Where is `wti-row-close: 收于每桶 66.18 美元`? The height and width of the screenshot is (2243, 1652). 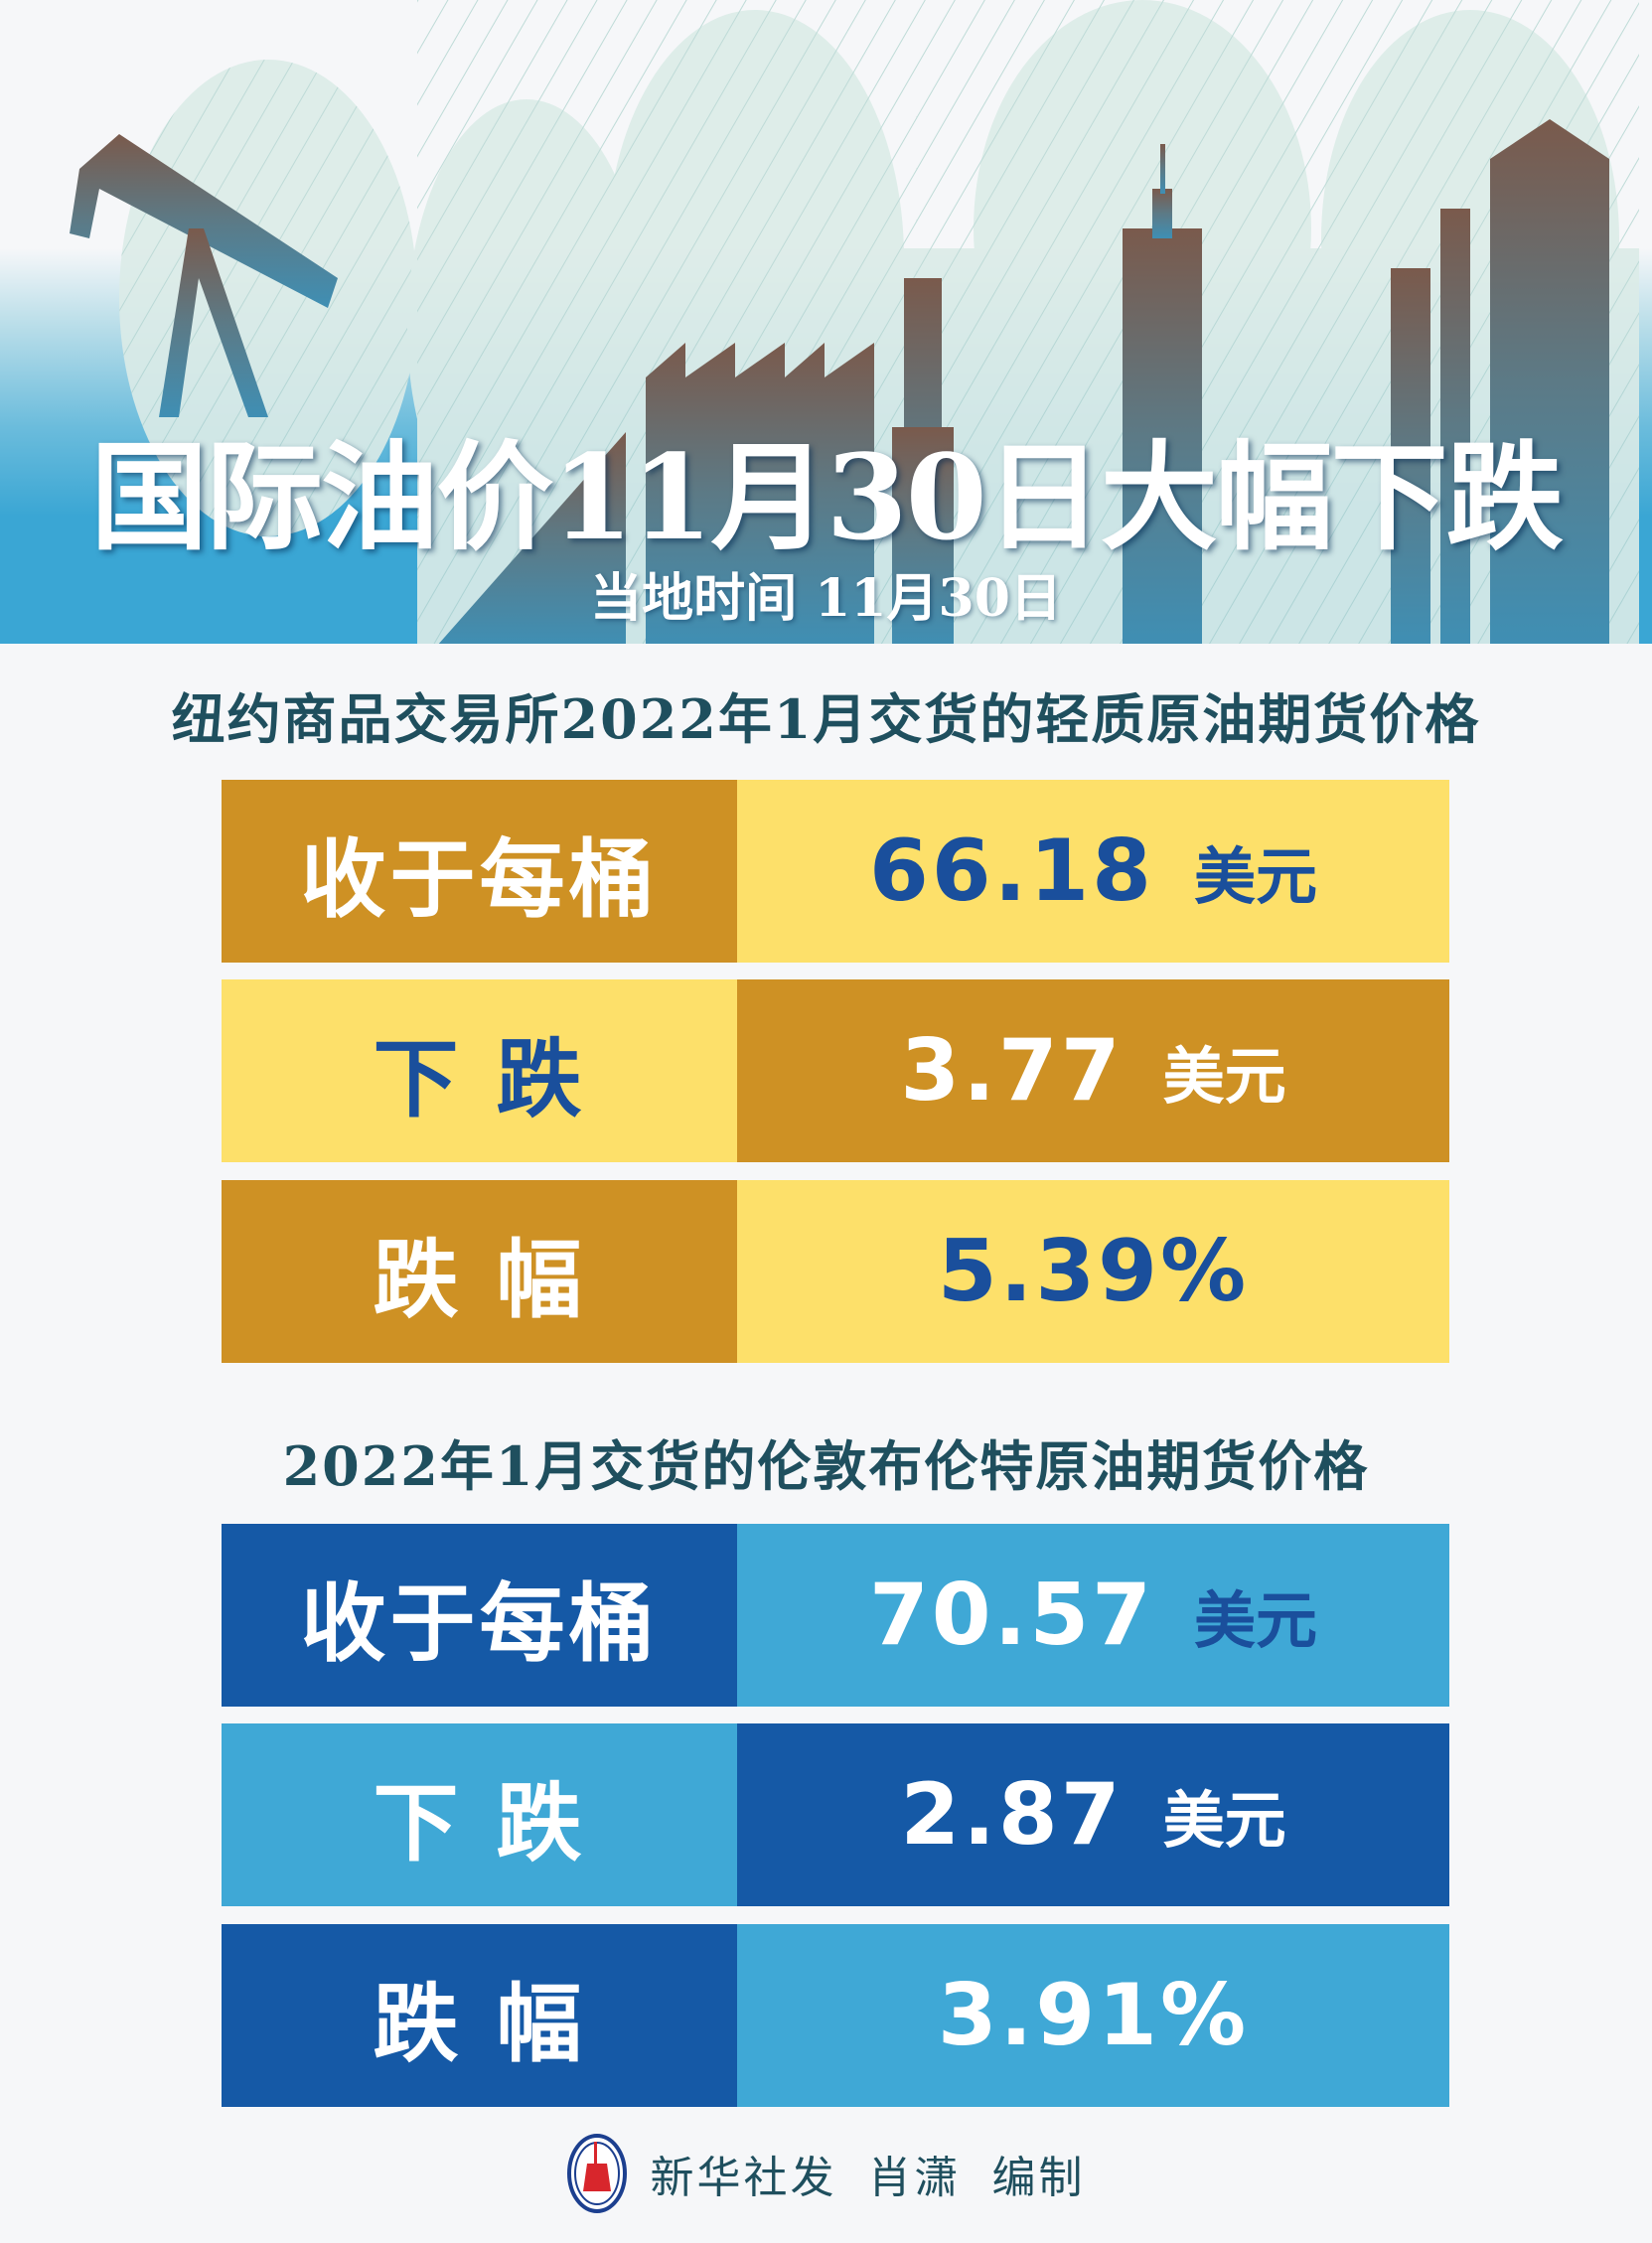
wti-row-close: 收于每桶 66.18 美元 is located at coordinates (835, 872).